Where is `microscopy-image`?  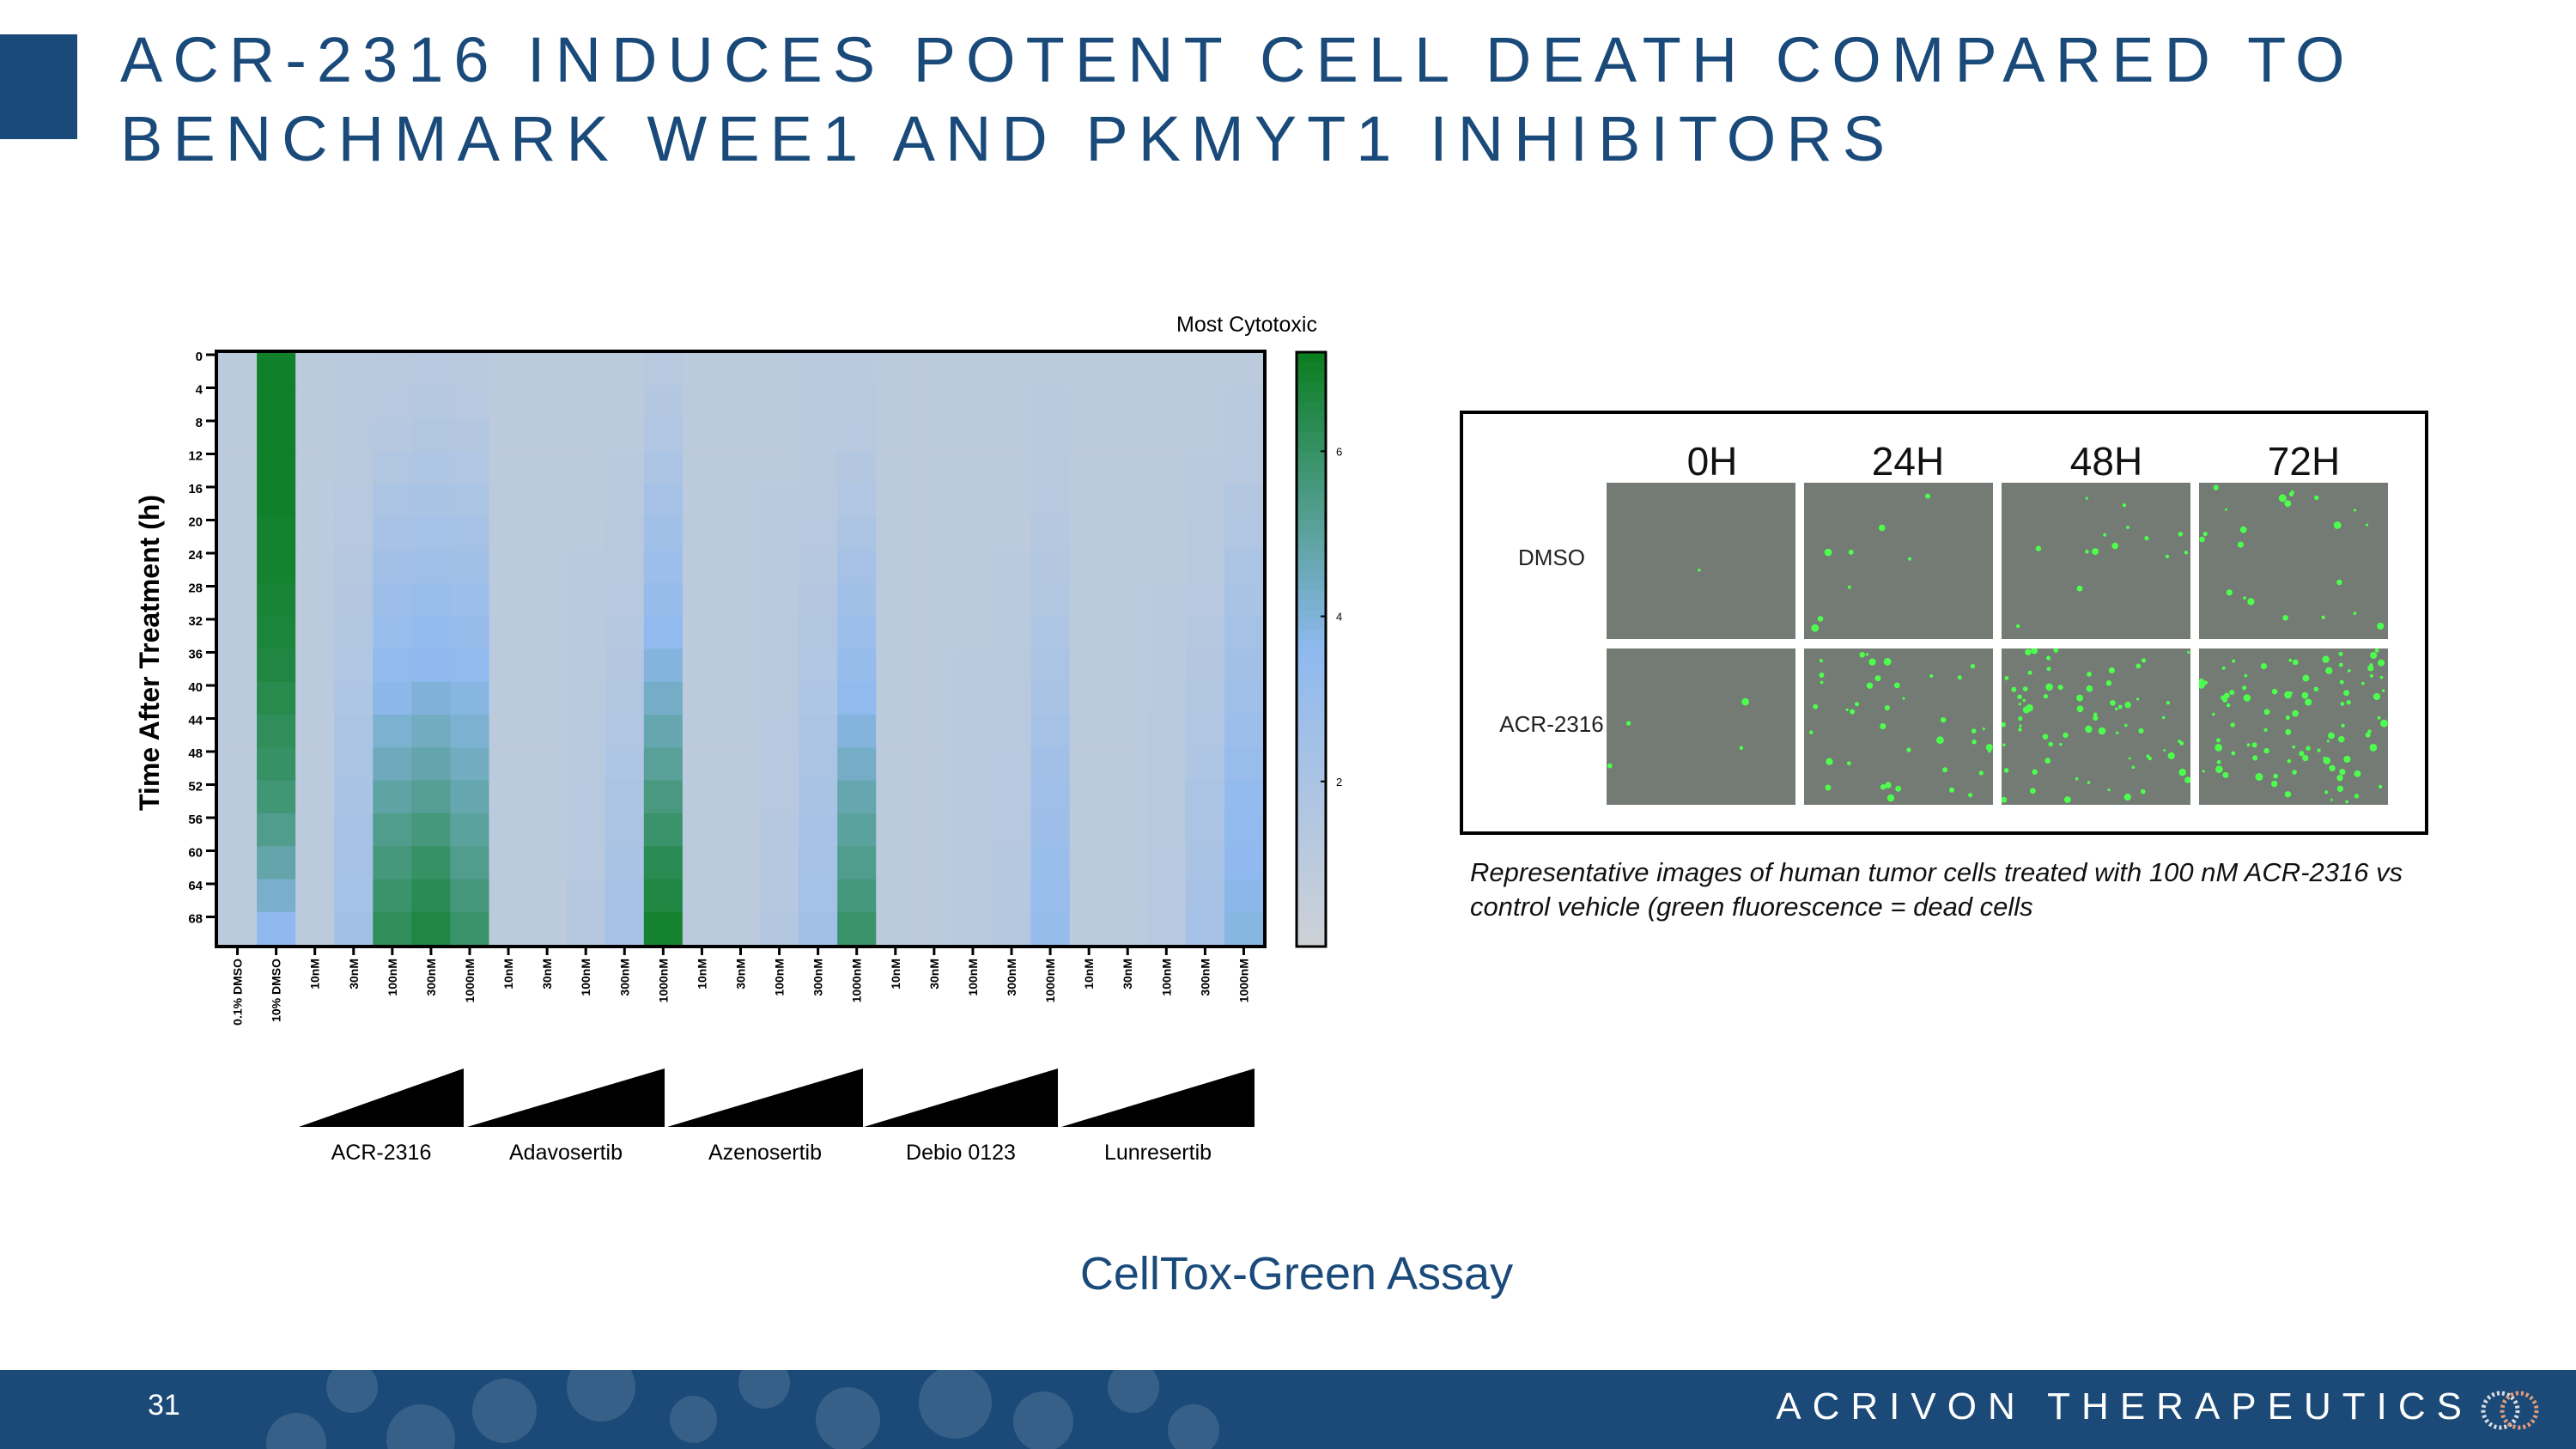 microscopy-image is located at coordinates (2096, 726).